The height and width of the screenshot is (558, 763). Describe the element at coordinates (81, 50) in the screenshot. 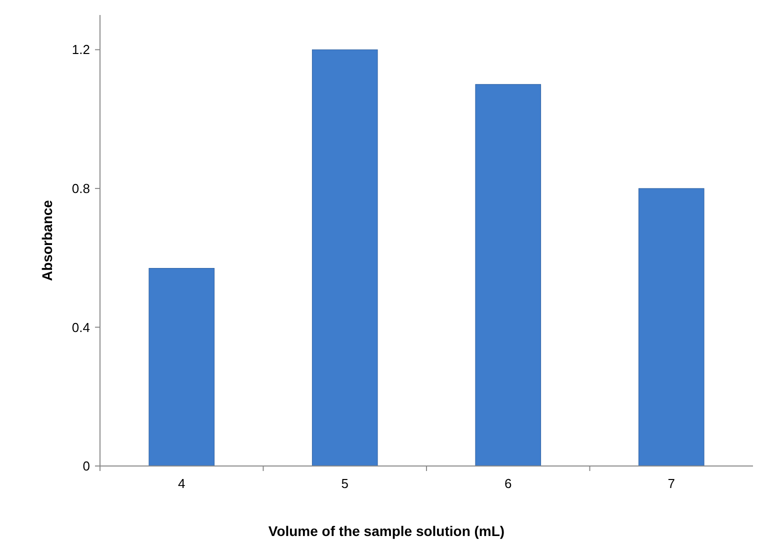

I see `y-tick-label: 1.2` at that location.